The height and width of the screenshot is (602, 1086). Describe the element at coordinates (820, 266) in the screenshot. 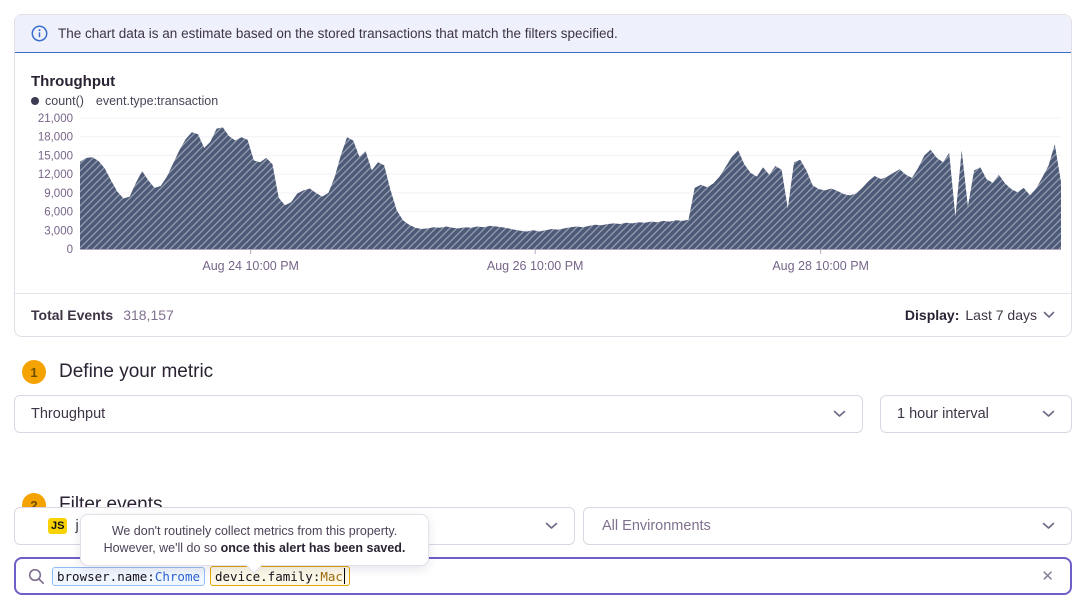

I see `svg-text: Aug 28 10:00 PM` at that location.